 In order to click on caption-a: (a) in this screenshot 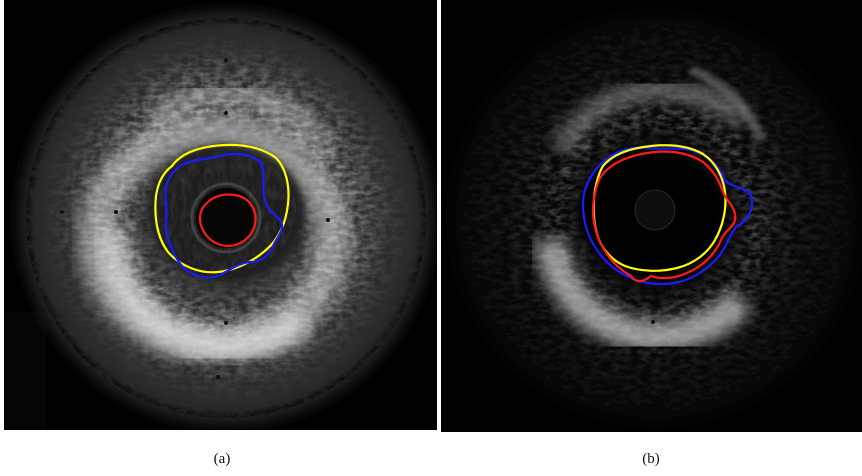, I will do `click(222, 459)`.